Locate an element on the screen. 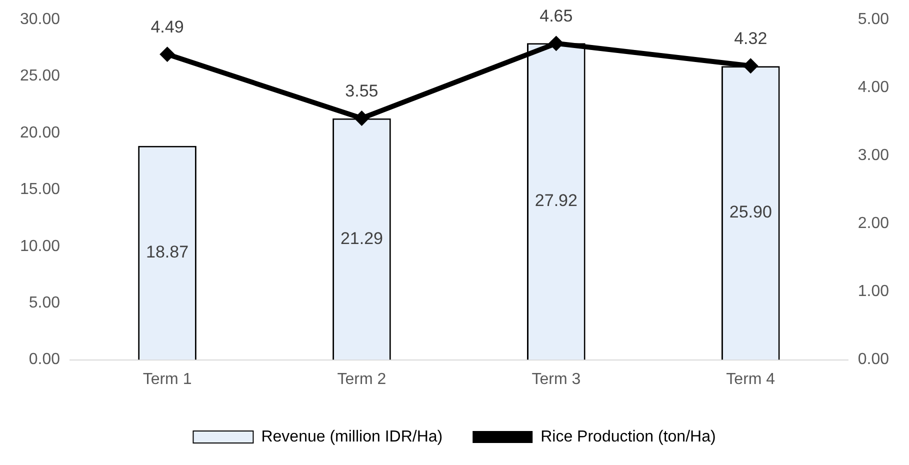  data-label: 4.32 is located at coordinates (751, 38).